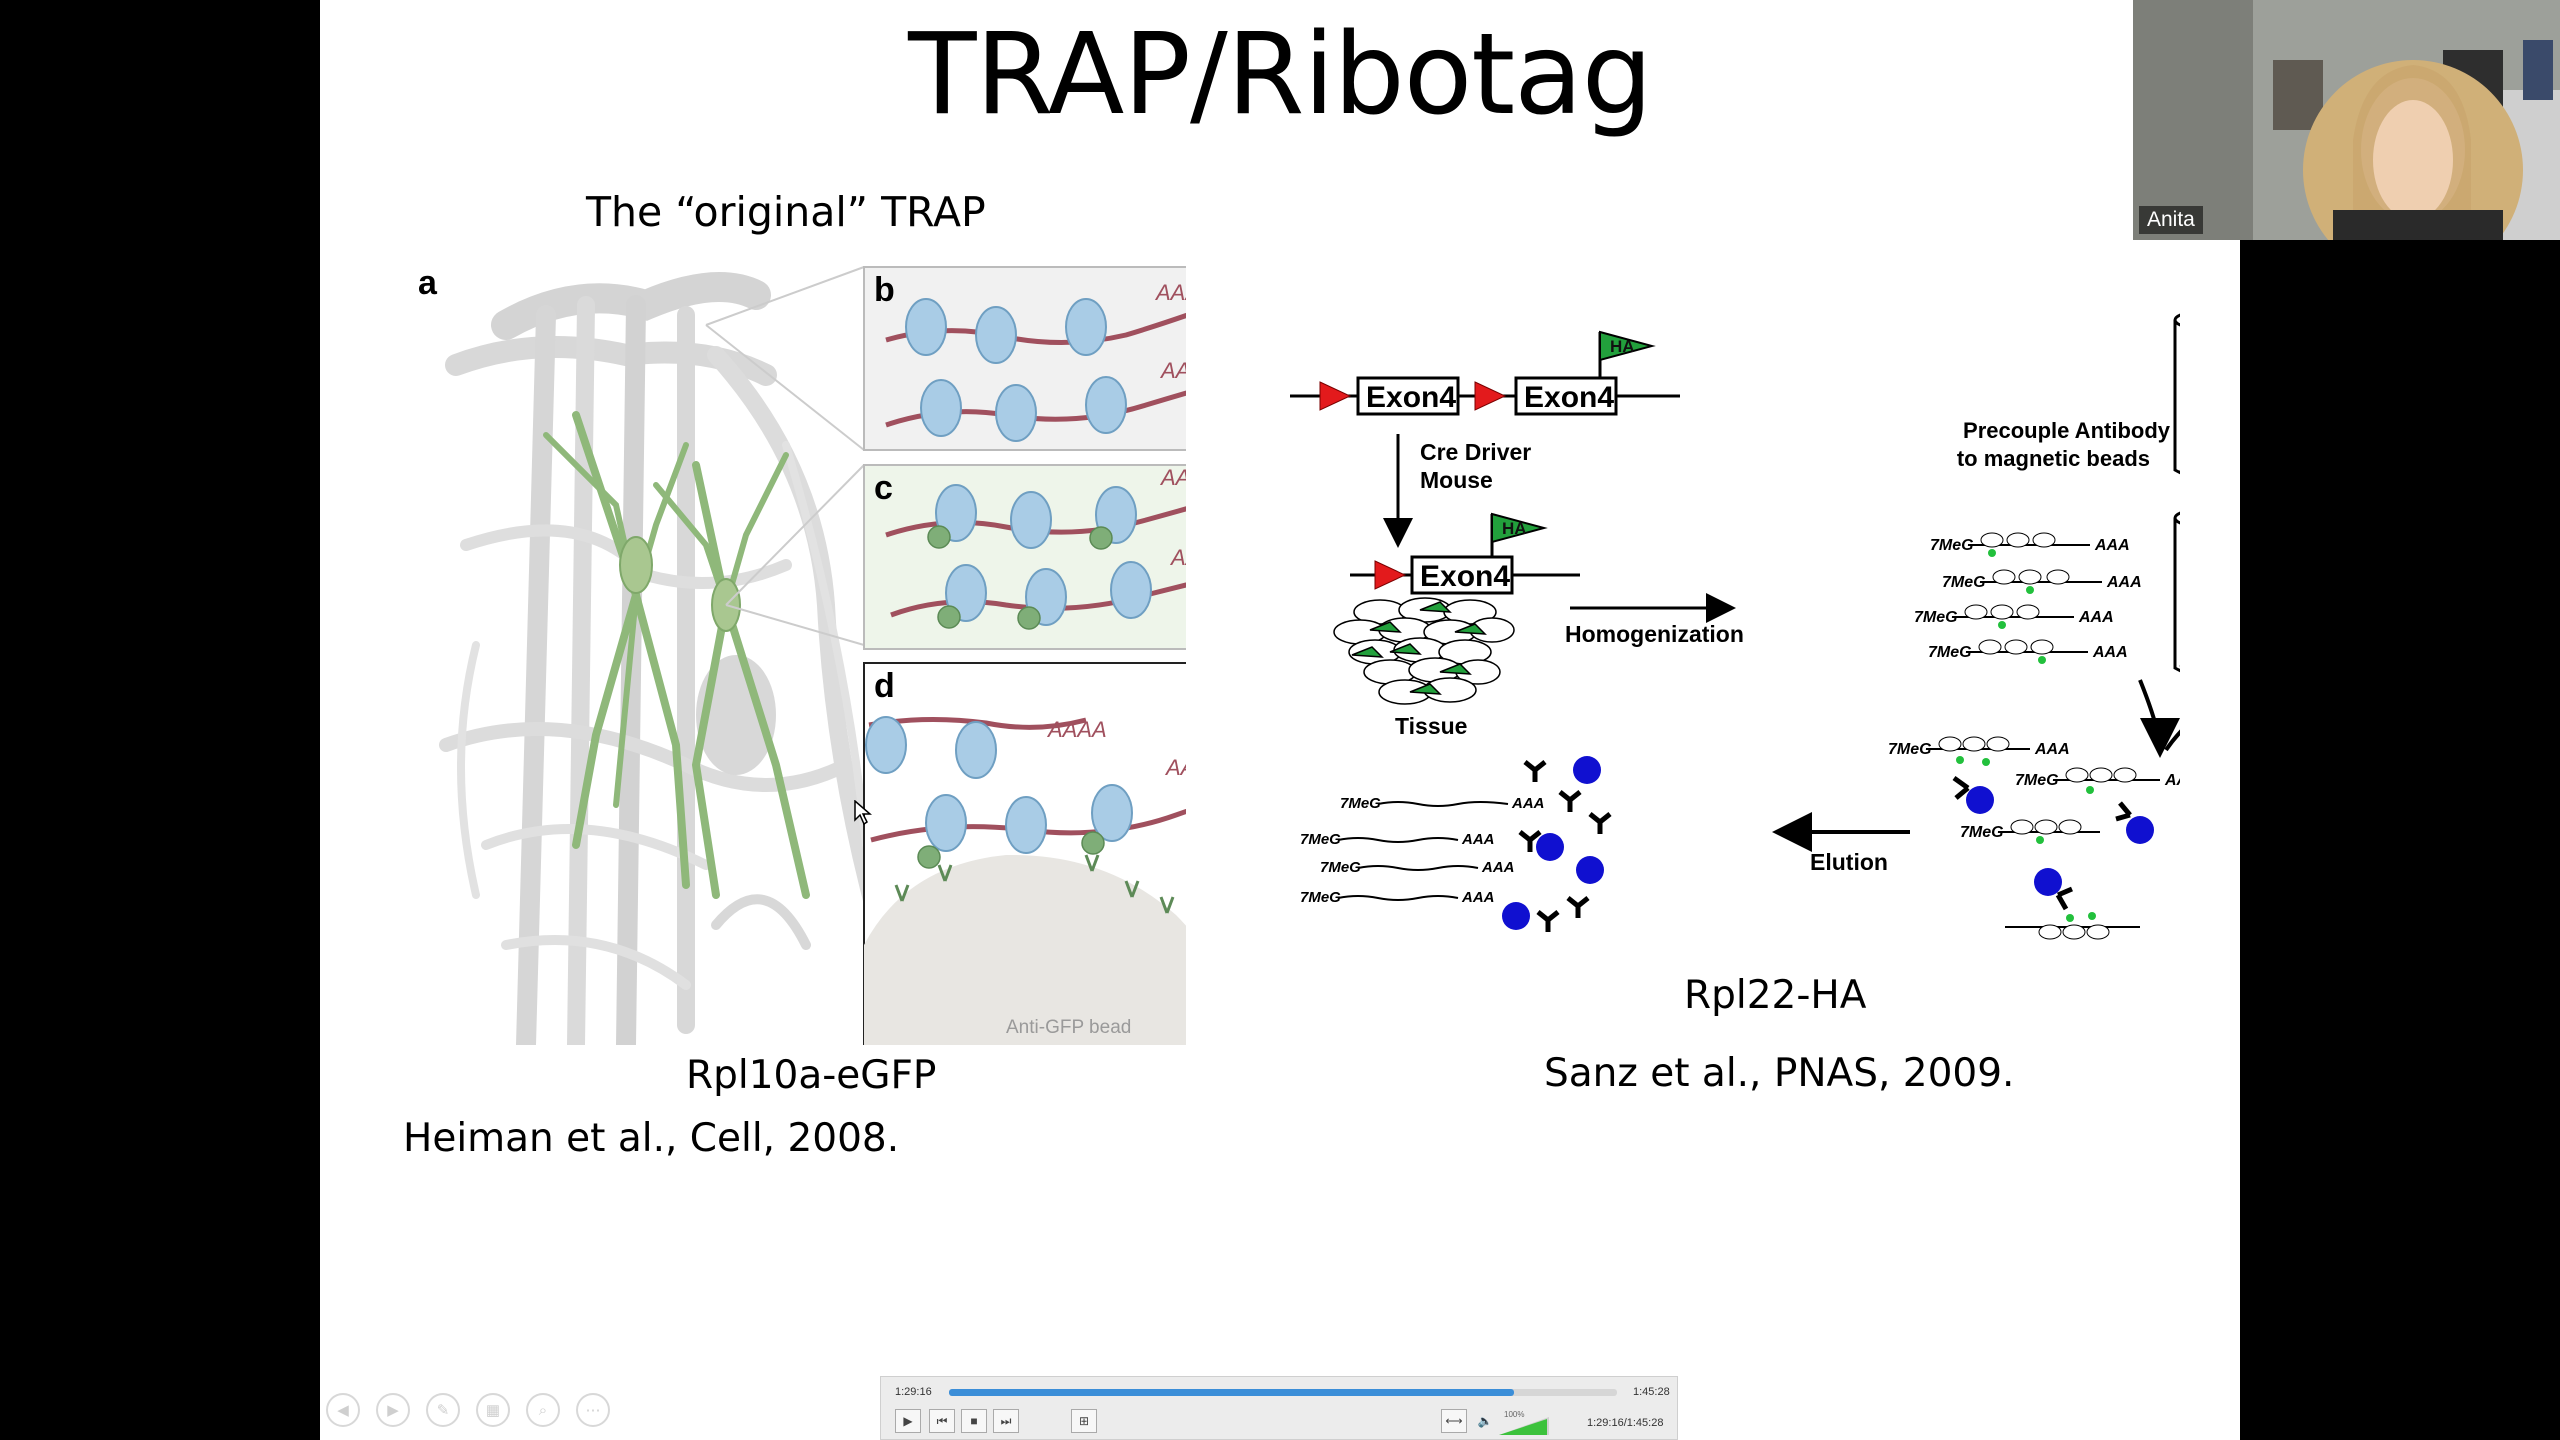 This screenshot has height=1440, width=2560. I want to click on left-caption: Rpl10a-eGFP, so click(811, 1075).